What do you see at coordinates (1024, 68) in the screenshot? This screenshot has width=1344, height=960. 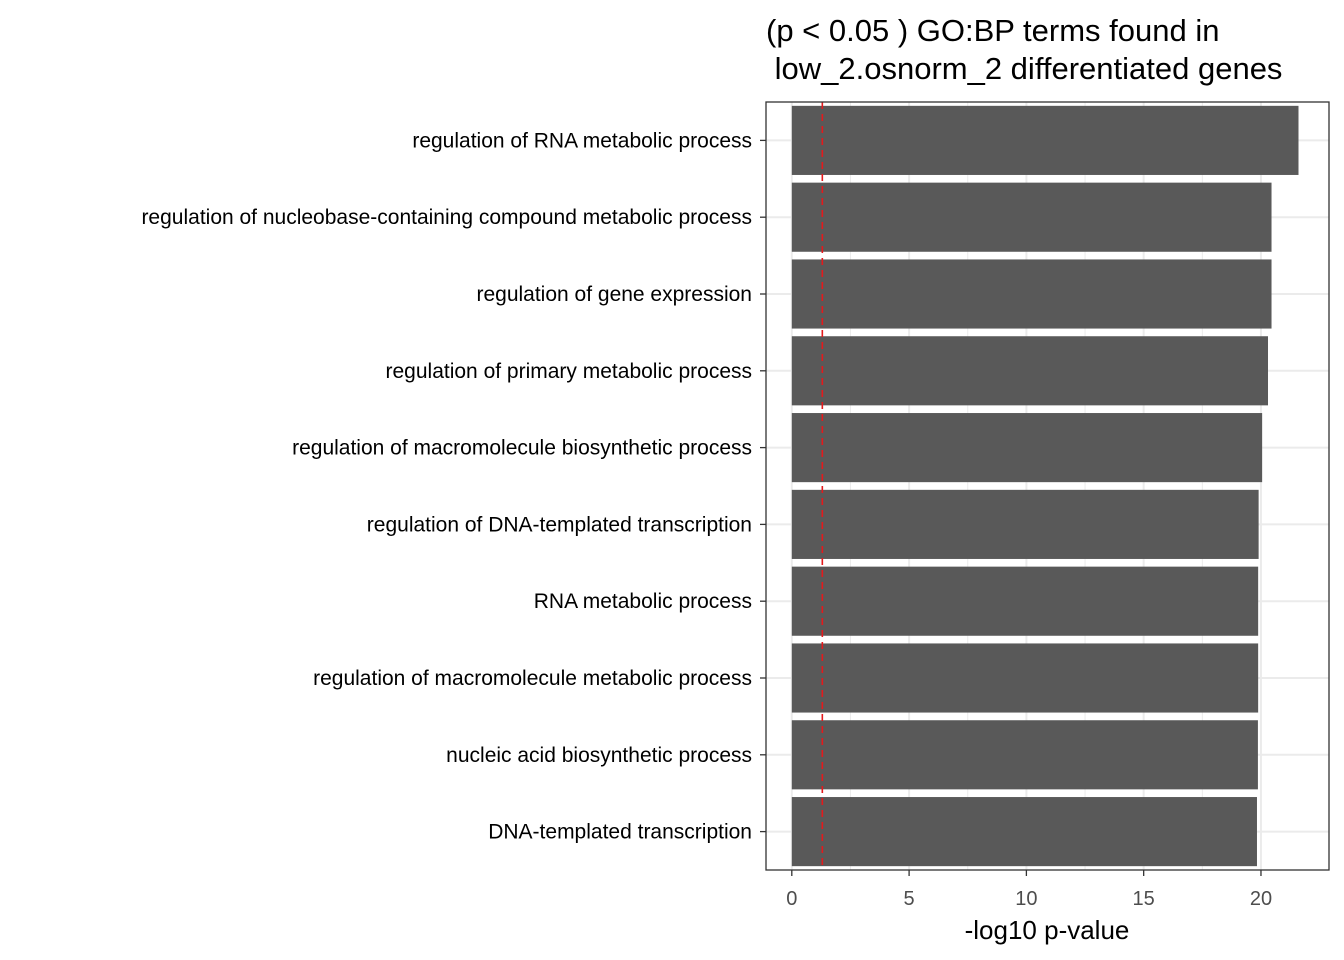 I see `chart-title-line-2: low_2.osnorm_2 differentiated genes` at bounding box center [1024, 68].